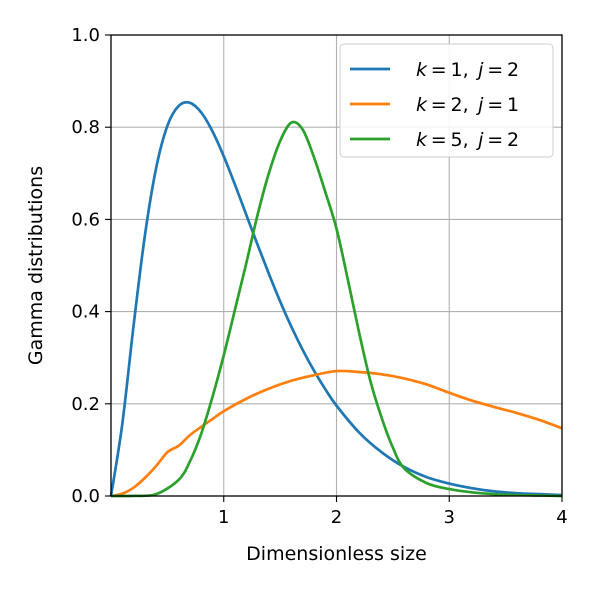 The width and height of the screenshot is (595, 595). I want to click on y-tick-label: 1.0, so click(85, 35).